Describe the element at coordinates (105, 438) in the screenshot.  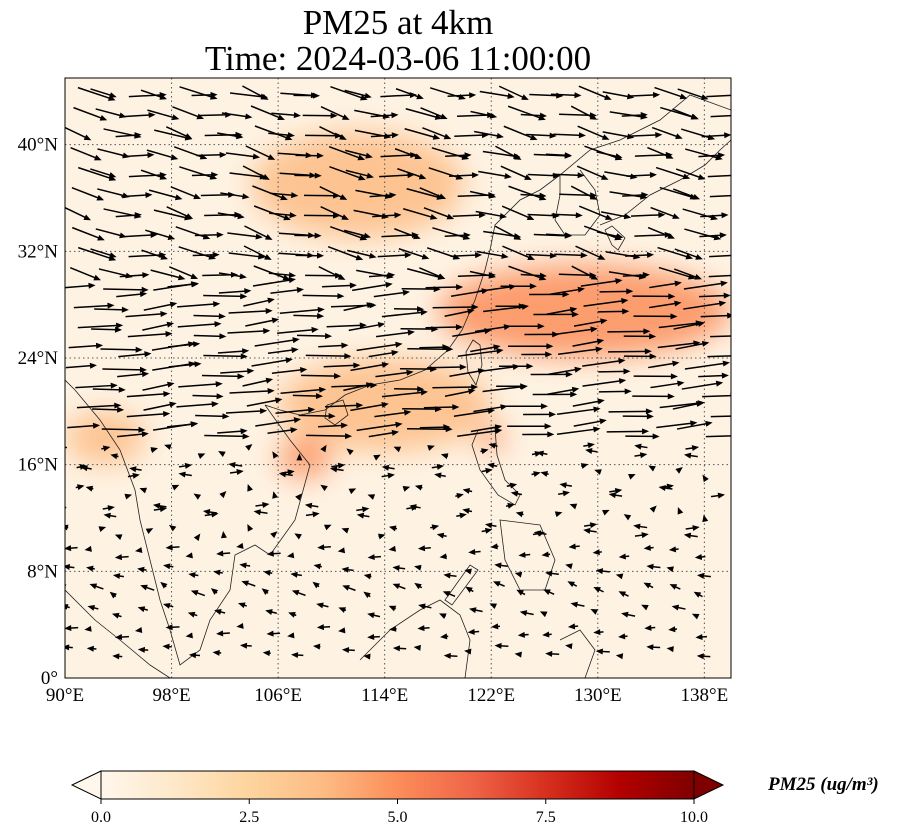
I see `pm25-plume-myanmar-bay` at that location.